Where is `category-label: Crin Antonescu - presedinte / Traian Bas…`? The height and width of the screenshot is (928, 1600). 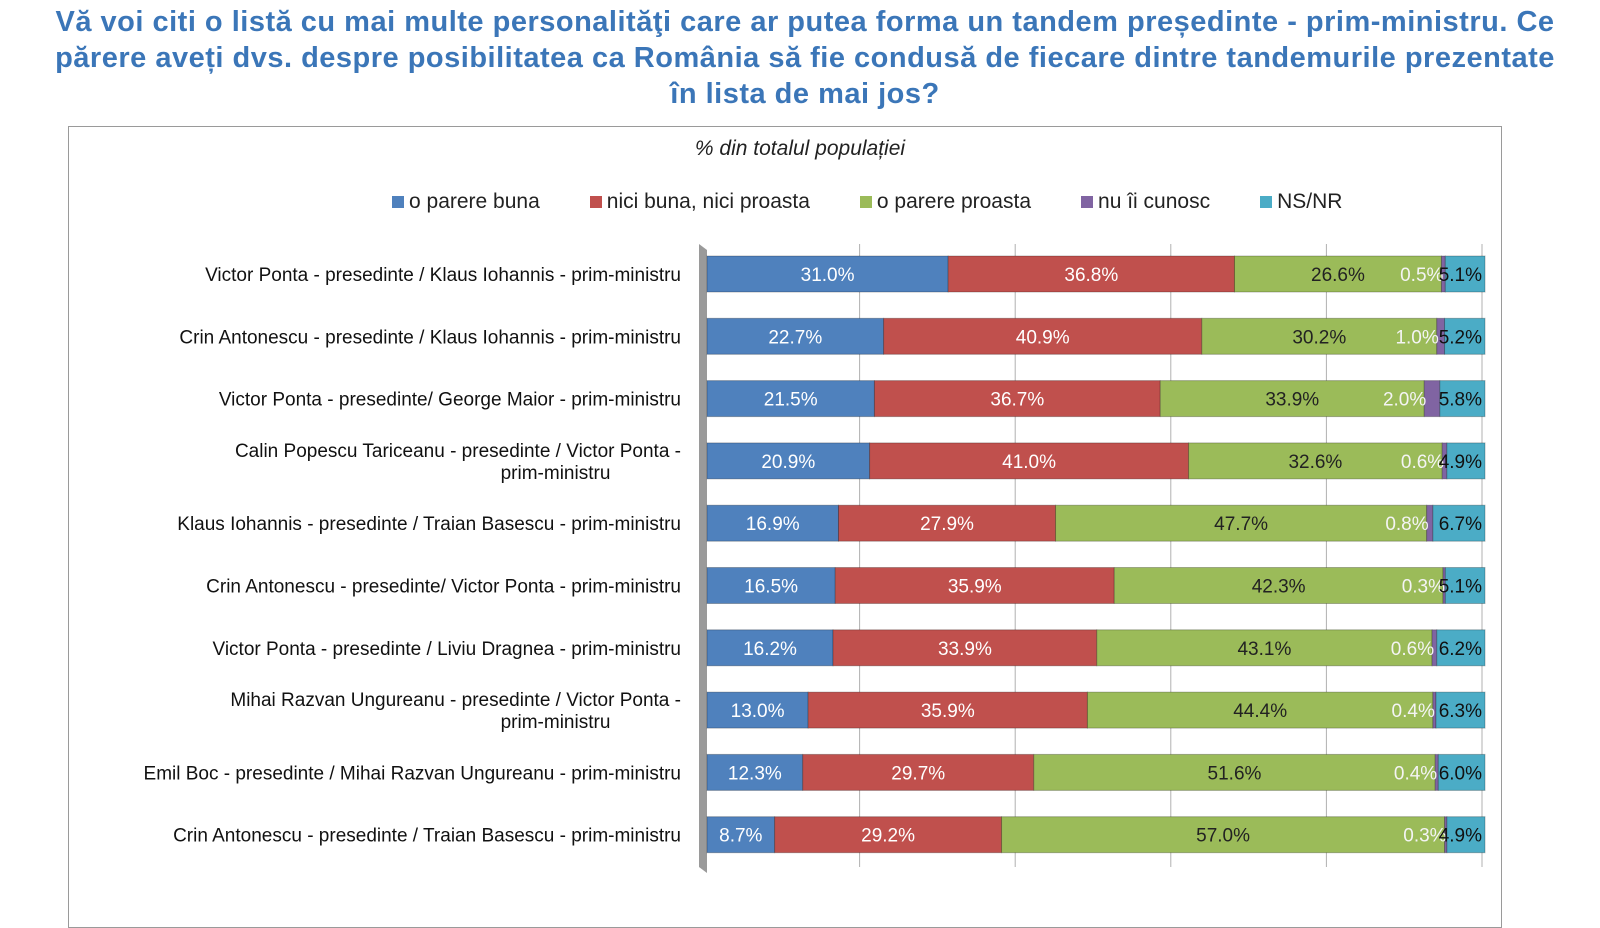 category-label: Crin Antonescu - presedinte / Traian Bas… is located at coordinates (427, 836).